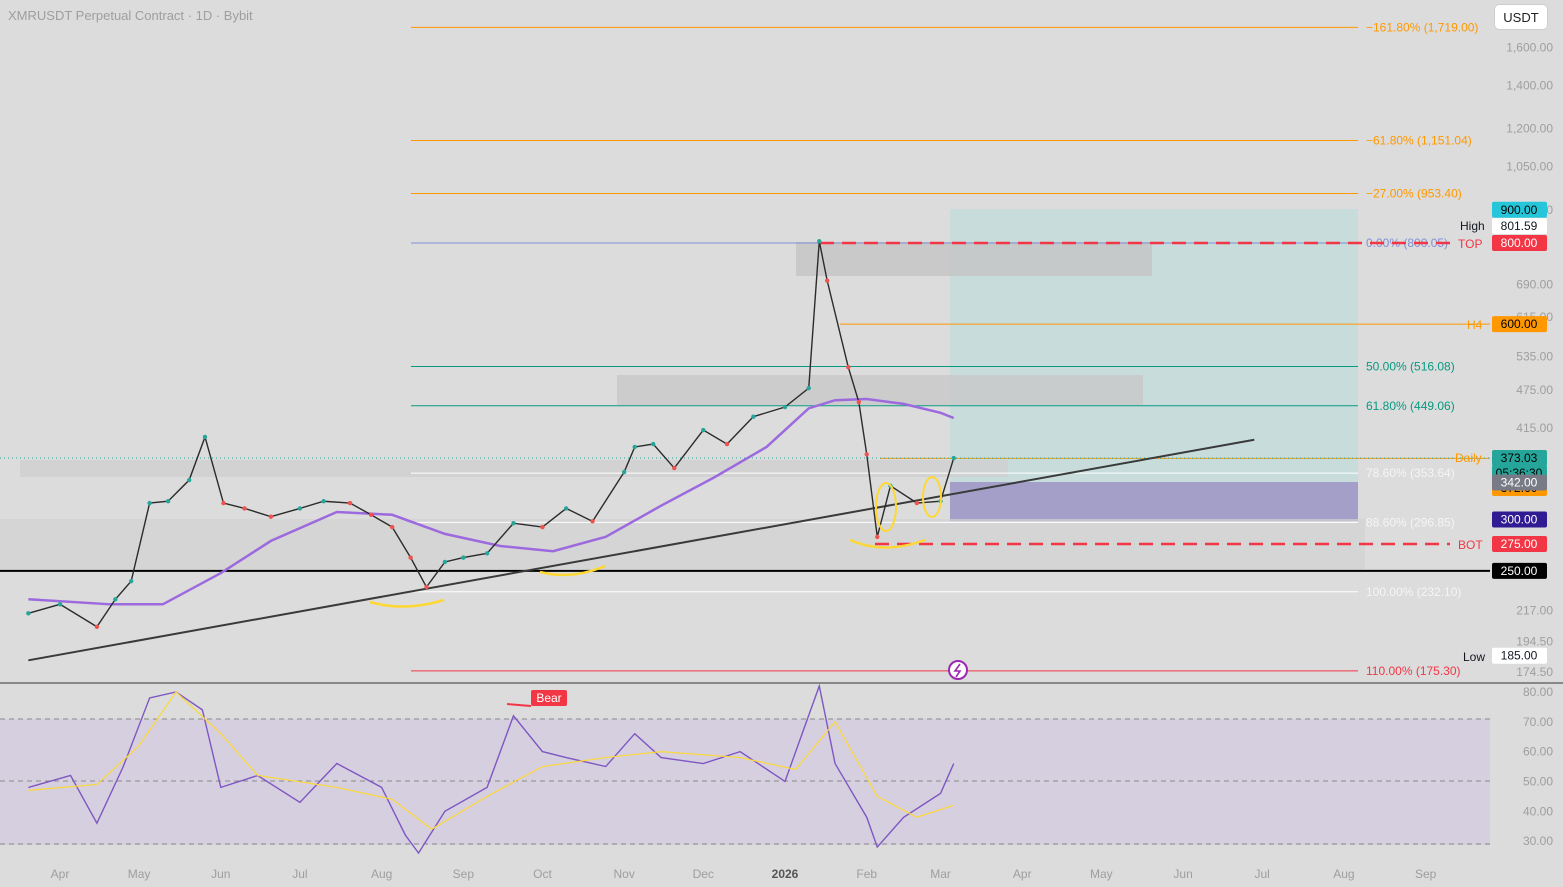  I want to click on fib-label-7: 88.60% (296.85), so click(1410, 522).